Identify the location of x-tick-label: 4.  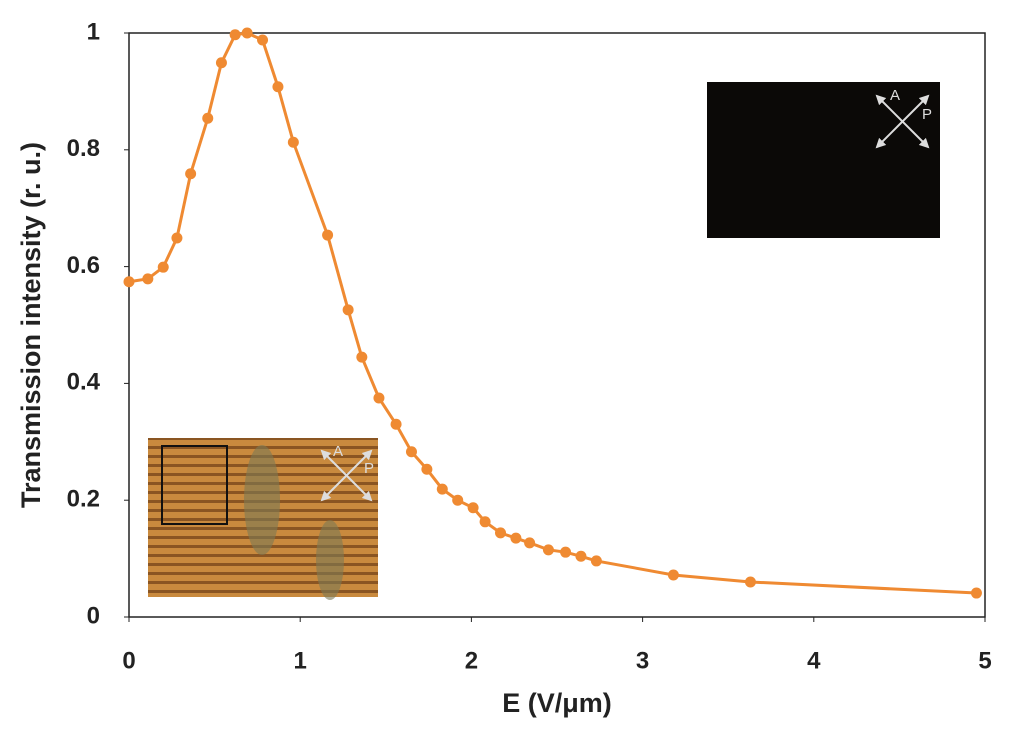
(814, 660).